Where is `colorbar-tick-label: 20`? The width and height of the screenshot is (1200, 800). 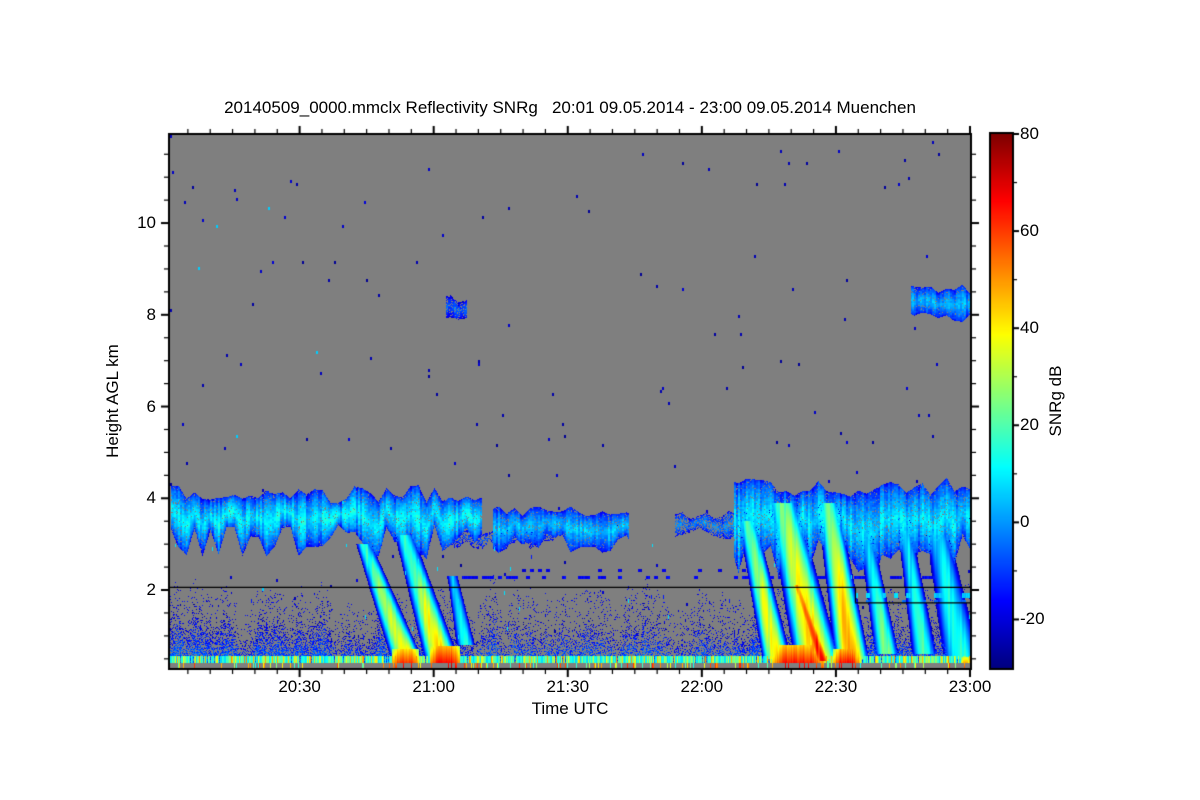
colorbar-tick-label: 20 is located at coordinates (1029, 425).